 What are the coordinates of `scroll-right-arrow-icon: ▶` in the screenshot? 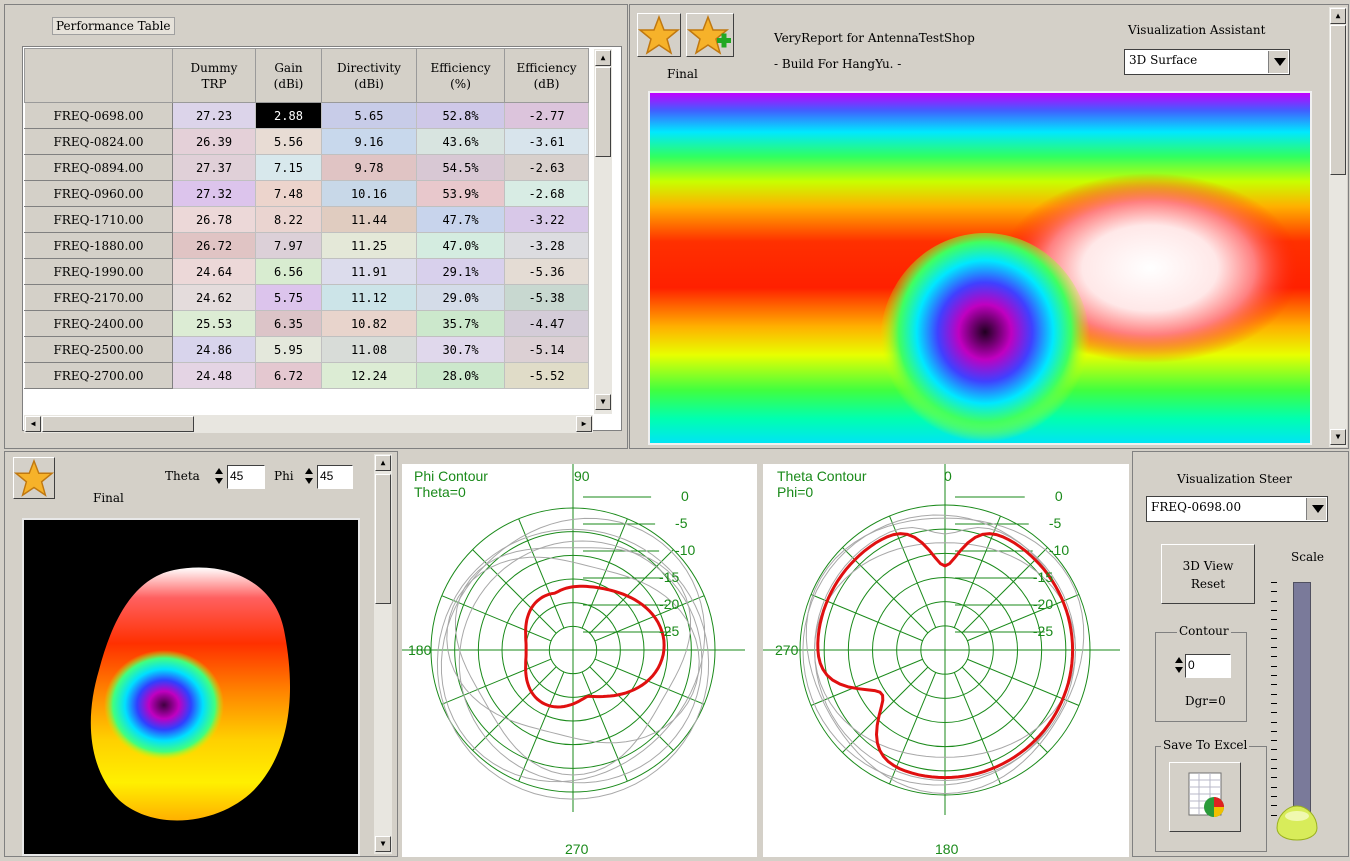 It's located at (584, 424).